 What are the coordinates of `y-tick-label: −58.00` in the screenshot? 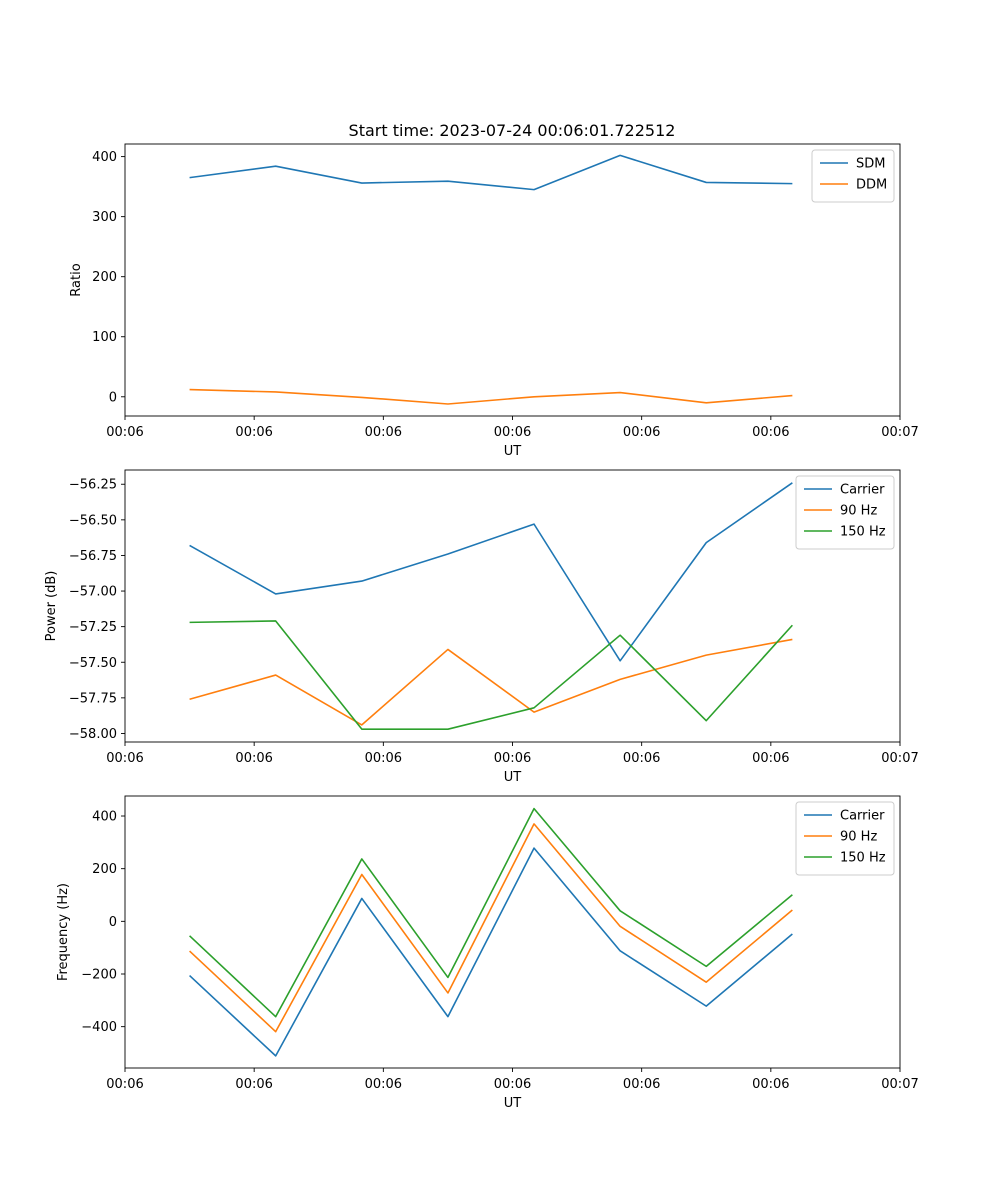 It's located at (93, 734).